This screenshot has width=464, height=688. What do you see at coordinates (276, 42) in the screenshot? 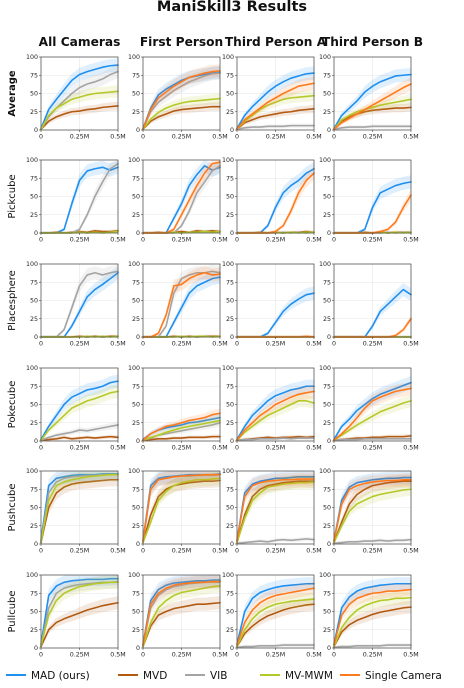
I see `column-title-third-person-a: Third Person A` at bounding box center [276, 42].